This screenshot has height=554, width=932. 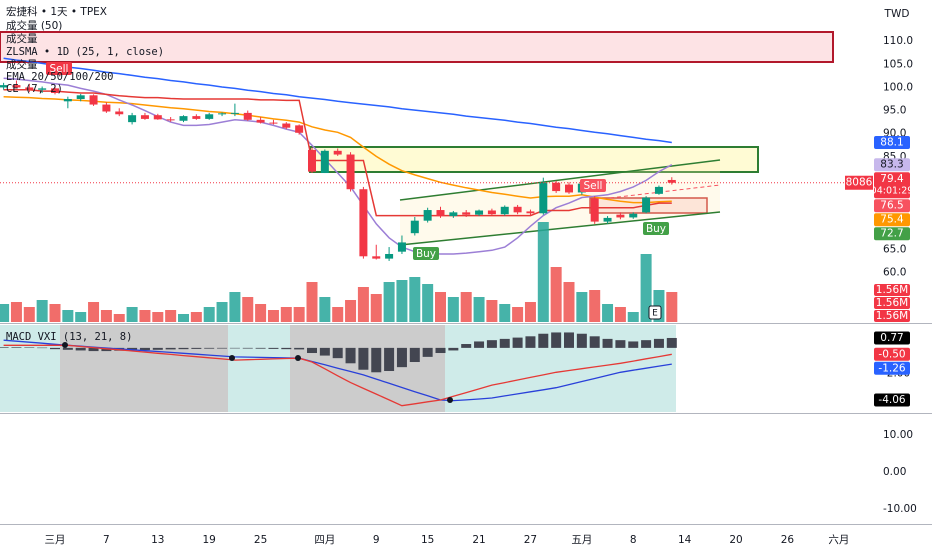 What do you see at coordinates (69, 337) in the screenshot?
I see `indicator-label: MACD VXI (13, 21, 8)` at bounding box center [69, 337].